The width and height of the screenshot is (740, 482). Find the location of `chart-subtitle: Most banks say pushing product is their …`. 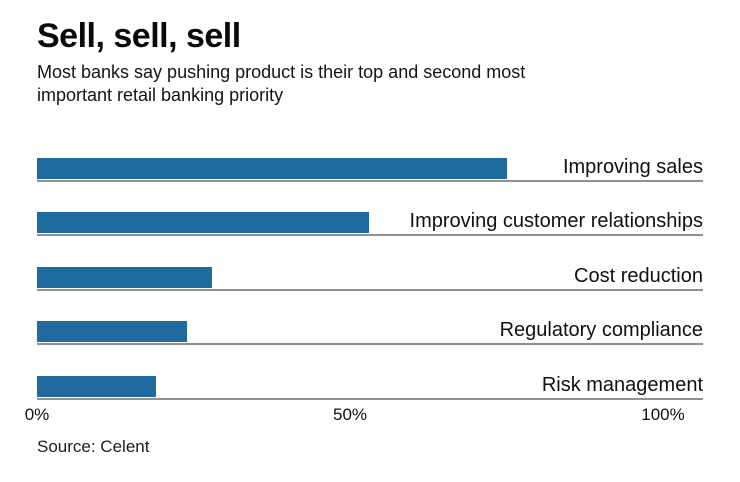

chart-subtitle: Most banks say pushing product is their … is located at coordinates (281, 83).